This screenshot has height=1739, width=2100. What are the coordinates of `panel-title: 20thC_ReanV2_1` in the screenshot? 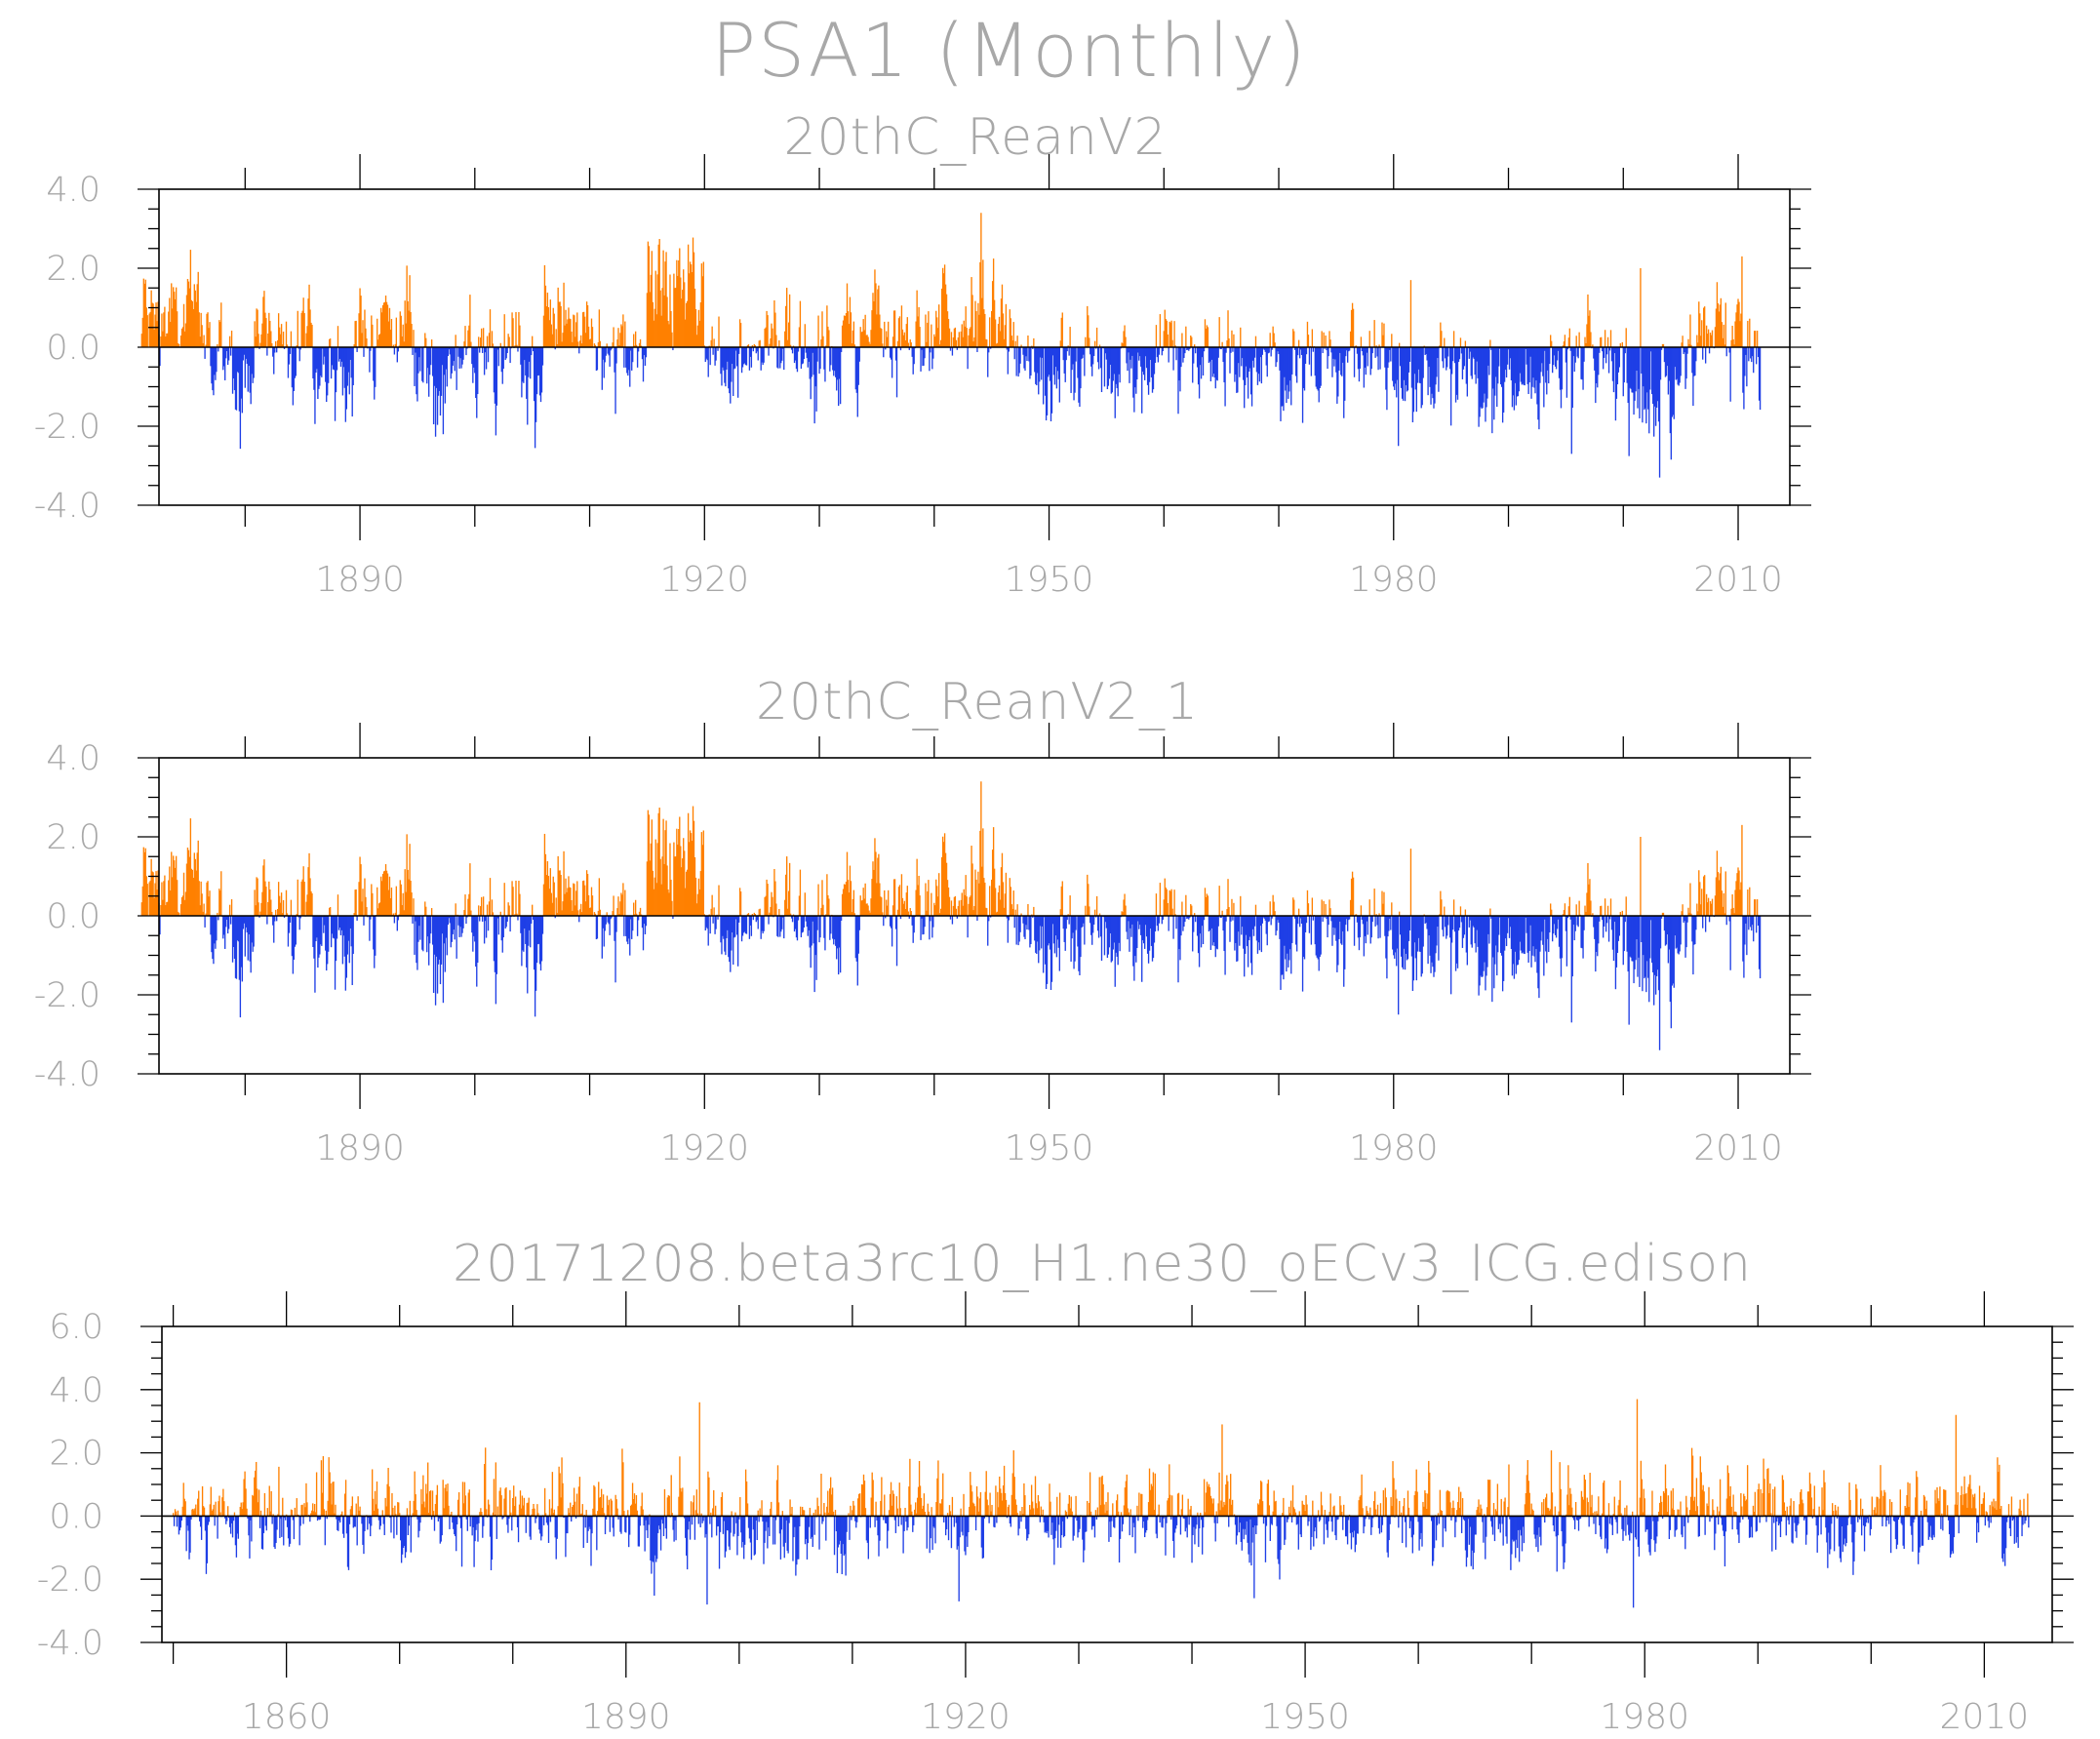 It's located at (978, 702).